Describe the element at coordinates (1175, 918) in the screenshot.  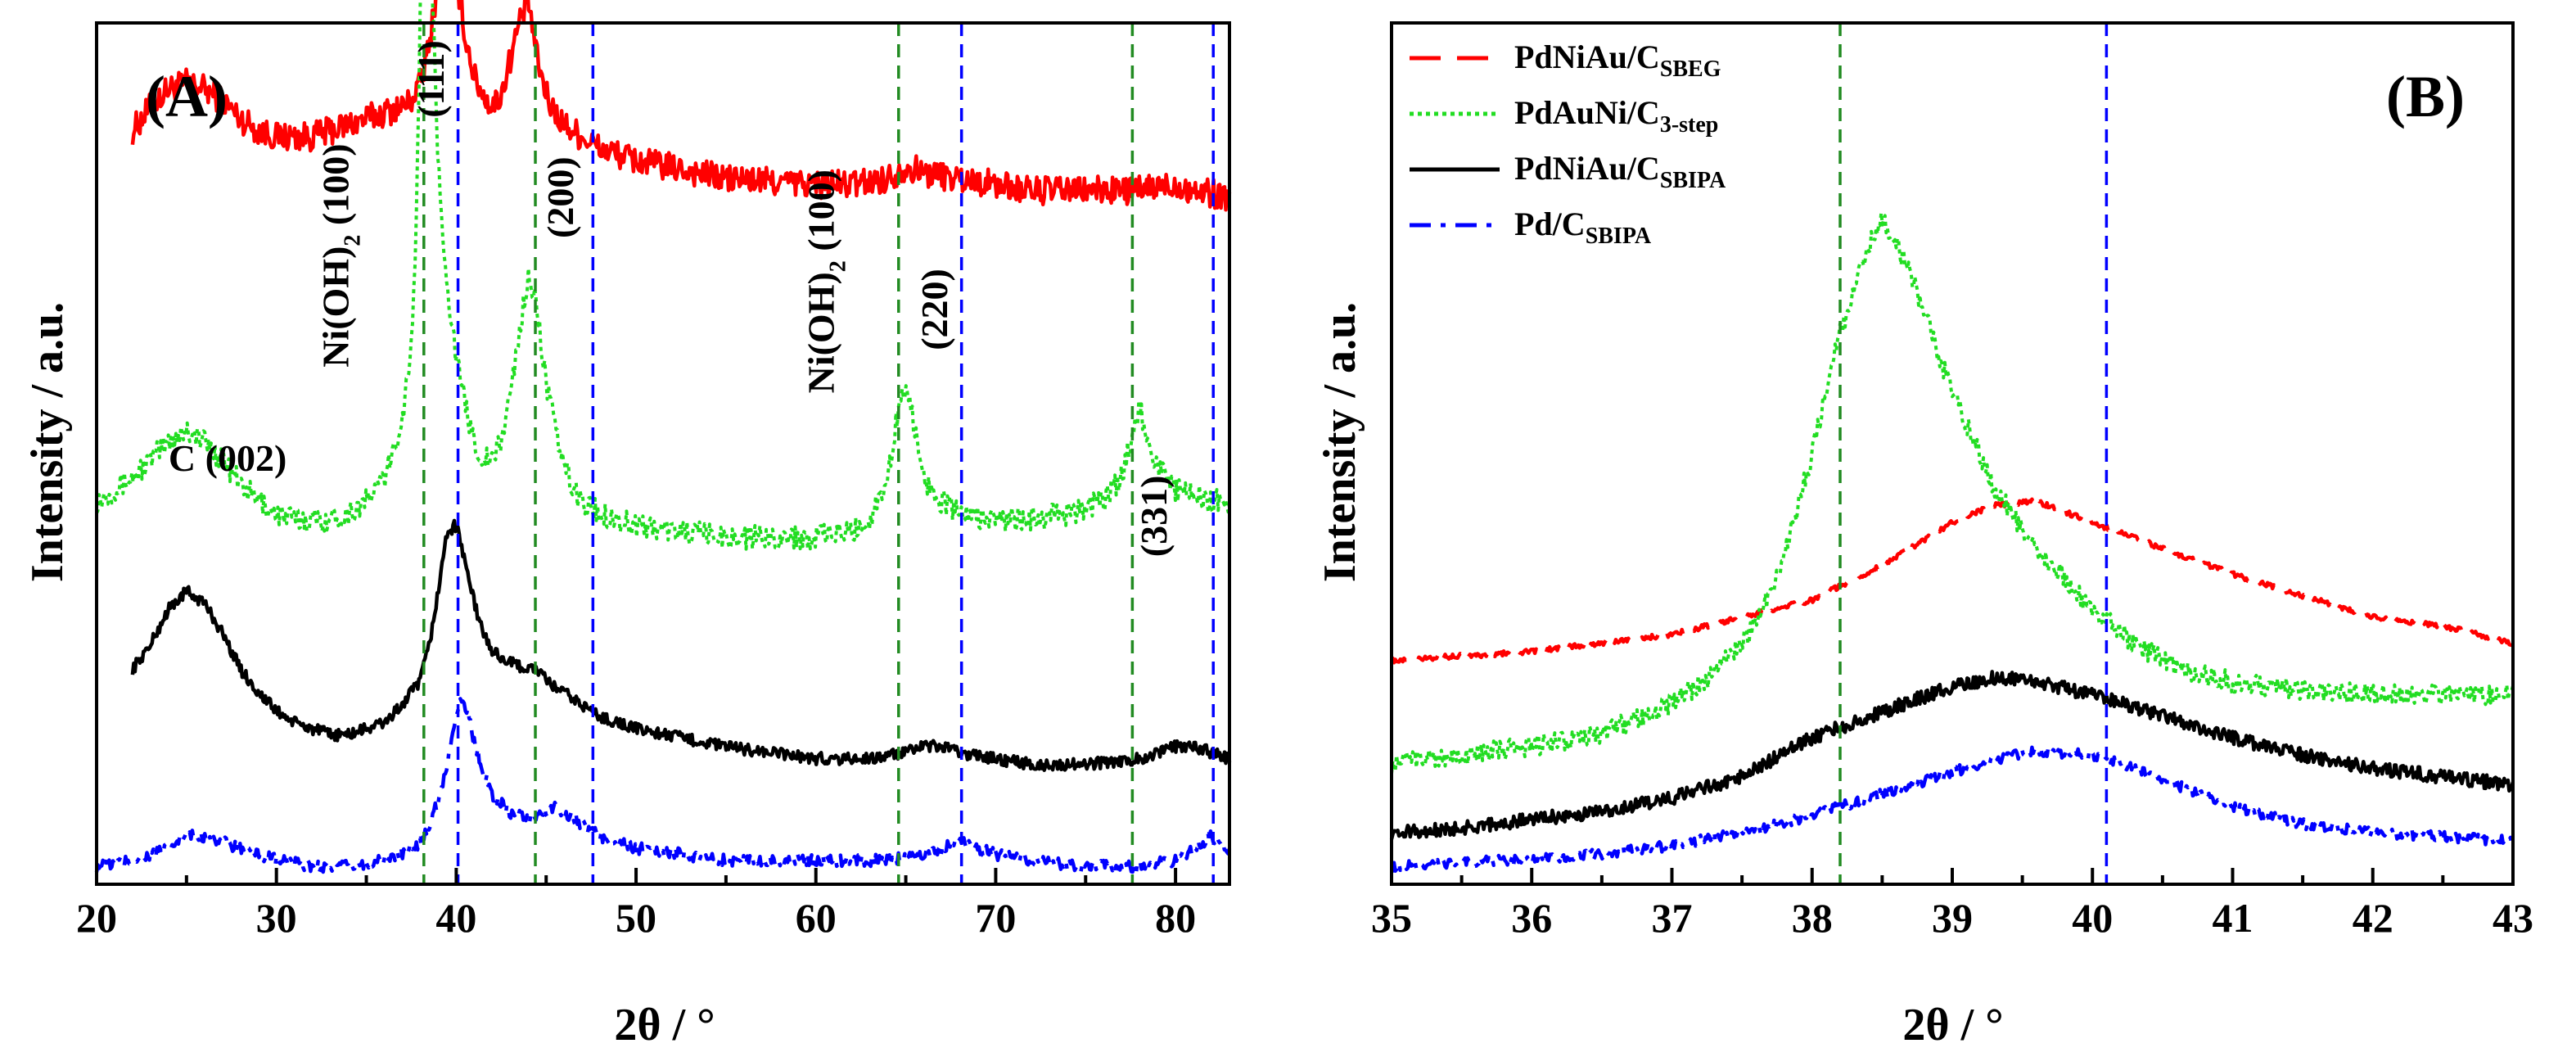
I see `x-tick-label: 80` at that location.